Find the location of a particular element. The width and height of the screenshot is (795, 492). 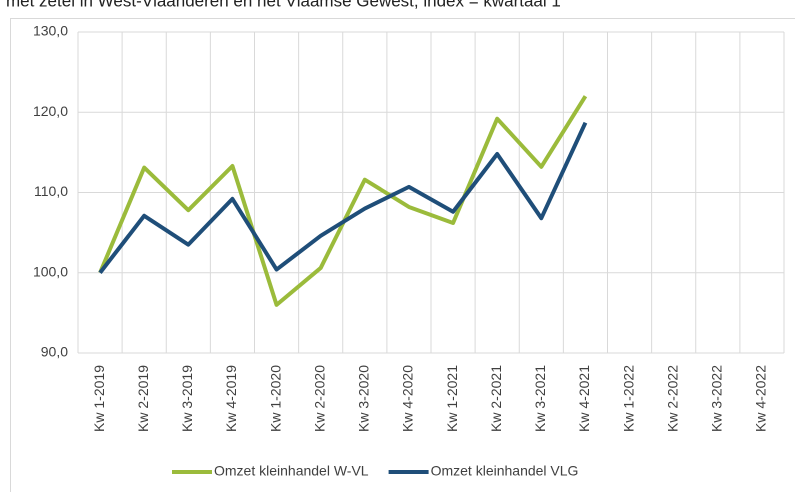

x-tick-label: Kw 3-2020 is located at coordinates (364, 398).